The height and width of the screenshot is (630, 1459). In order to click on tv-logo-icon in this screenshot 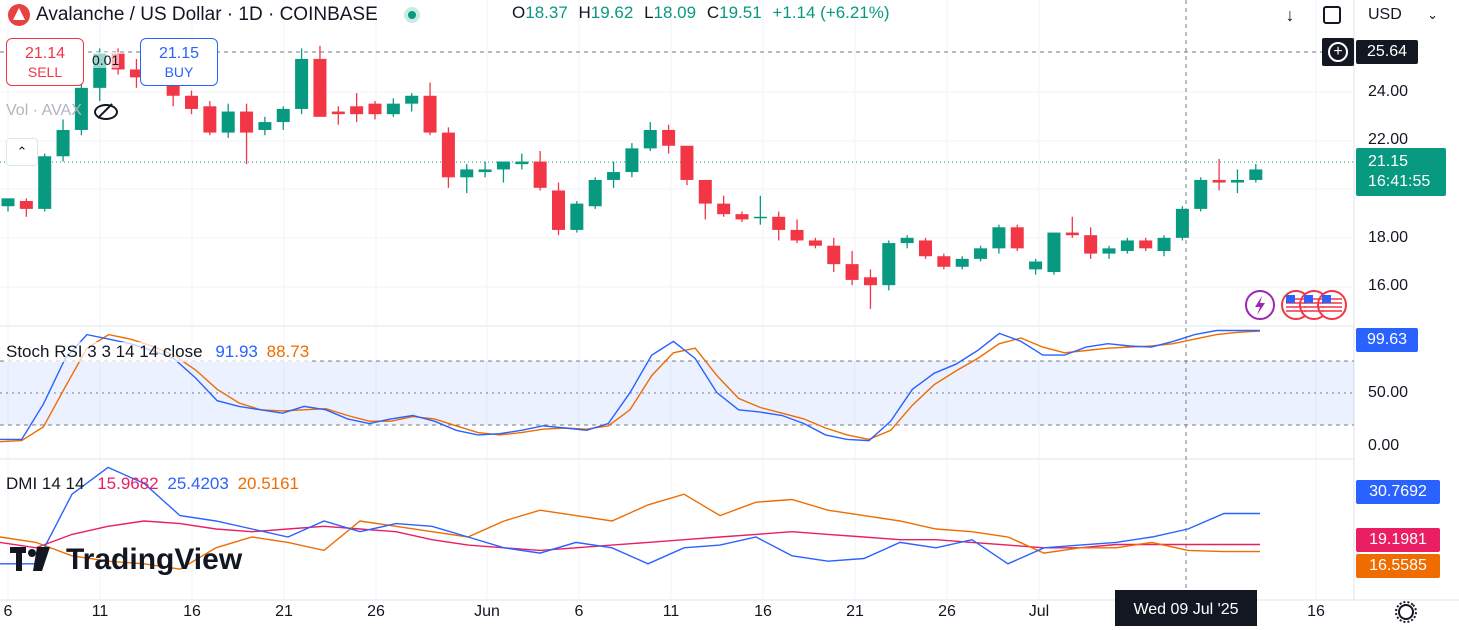, I will do `click(18, 550)`.